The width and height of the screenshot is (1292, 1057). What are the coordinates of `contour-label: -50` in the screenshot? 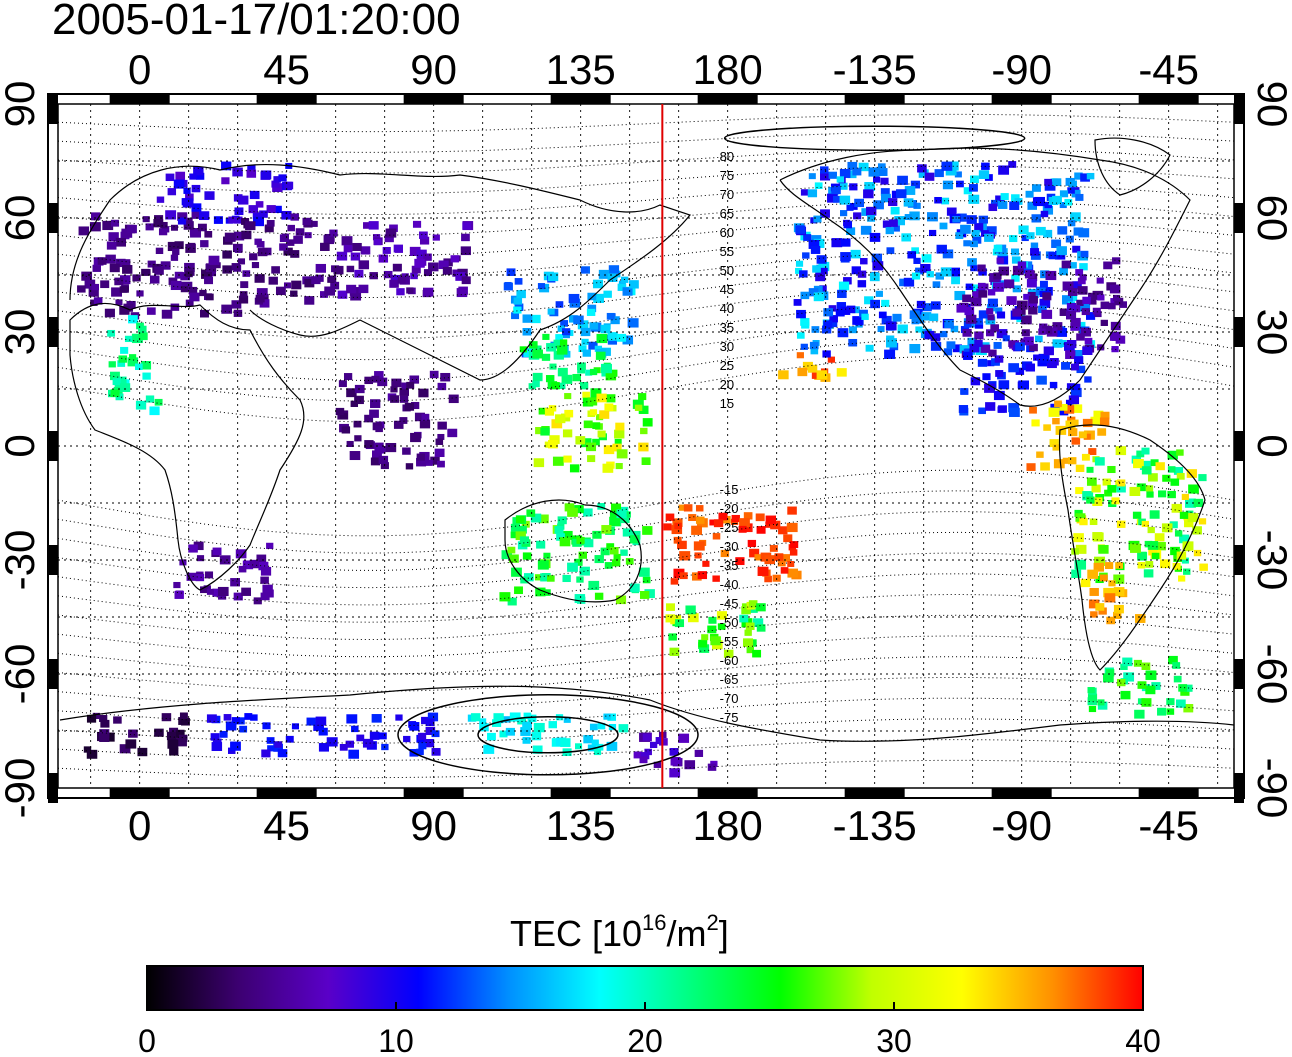 It's located at (729, 622).